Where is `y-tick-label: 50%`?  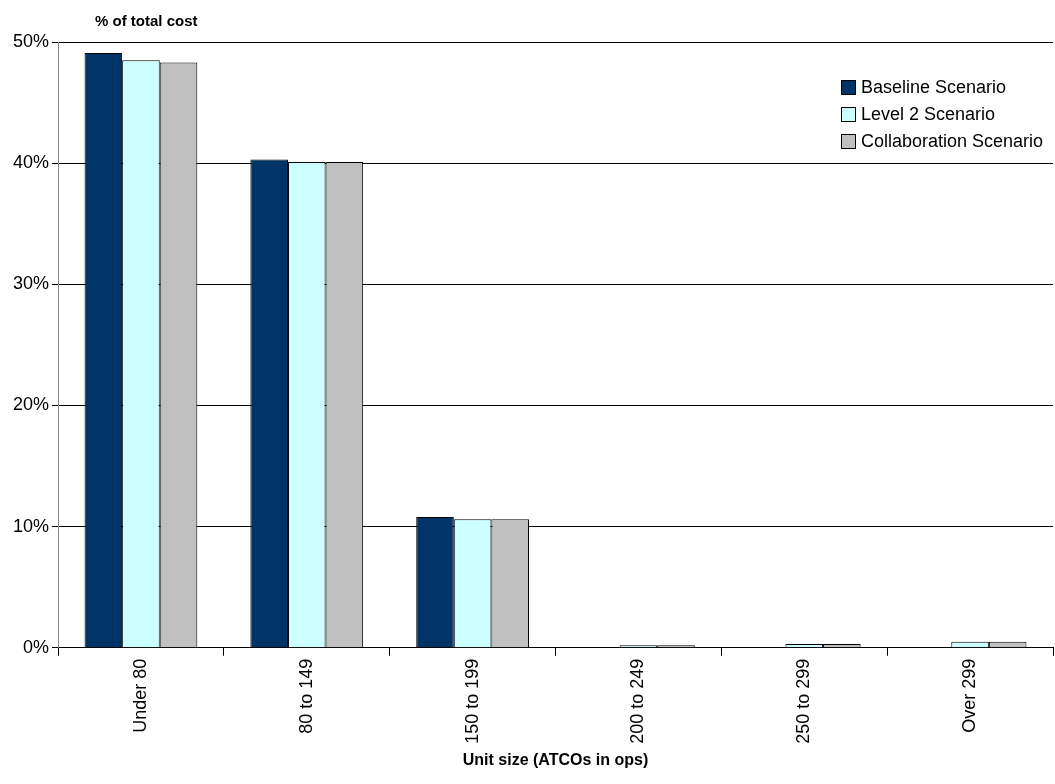 y-tick-label: 50% is located at coordinates (31, 40).